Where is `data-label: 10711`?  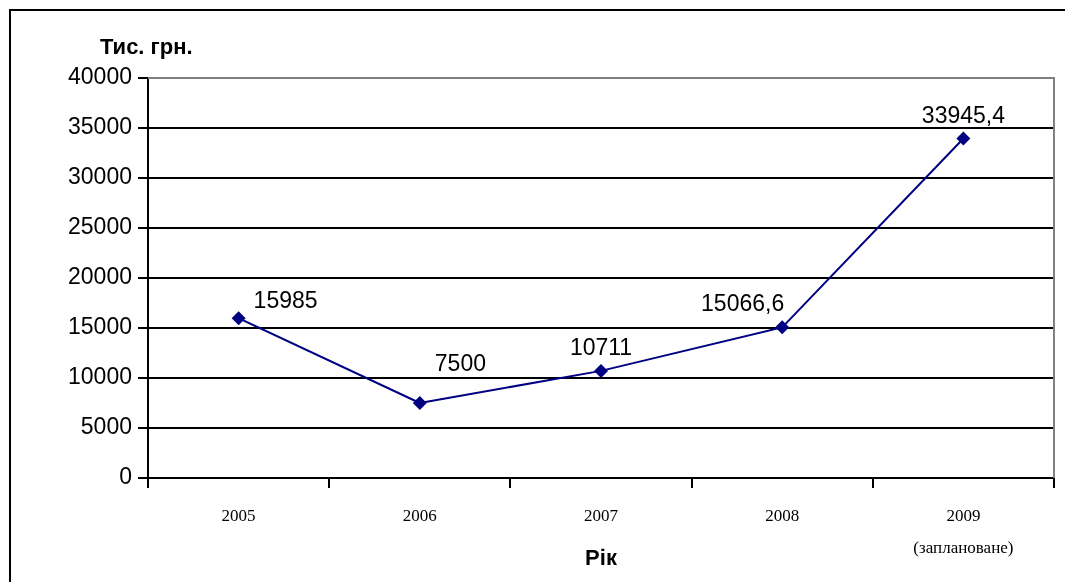
data-label: 10711 is located at coordinates (601, 346).